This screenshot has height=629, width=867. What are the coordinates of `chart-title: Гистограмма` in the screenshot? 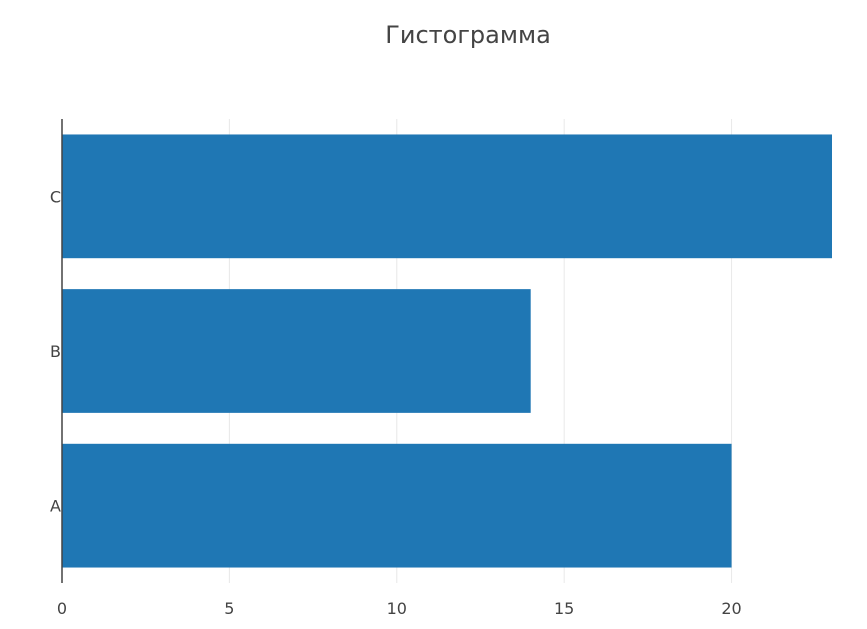 It's located at (468, 35).